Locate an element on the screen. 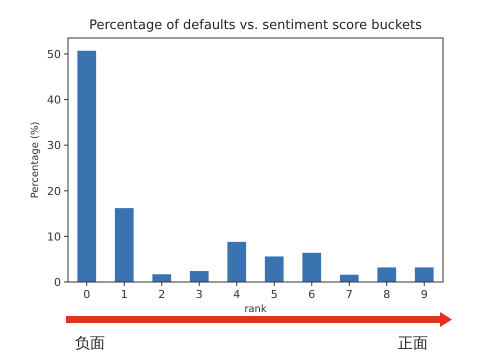 This screenshot has width=500, height=362. y-tick-label: 50 is located at coordinates (54, 54).